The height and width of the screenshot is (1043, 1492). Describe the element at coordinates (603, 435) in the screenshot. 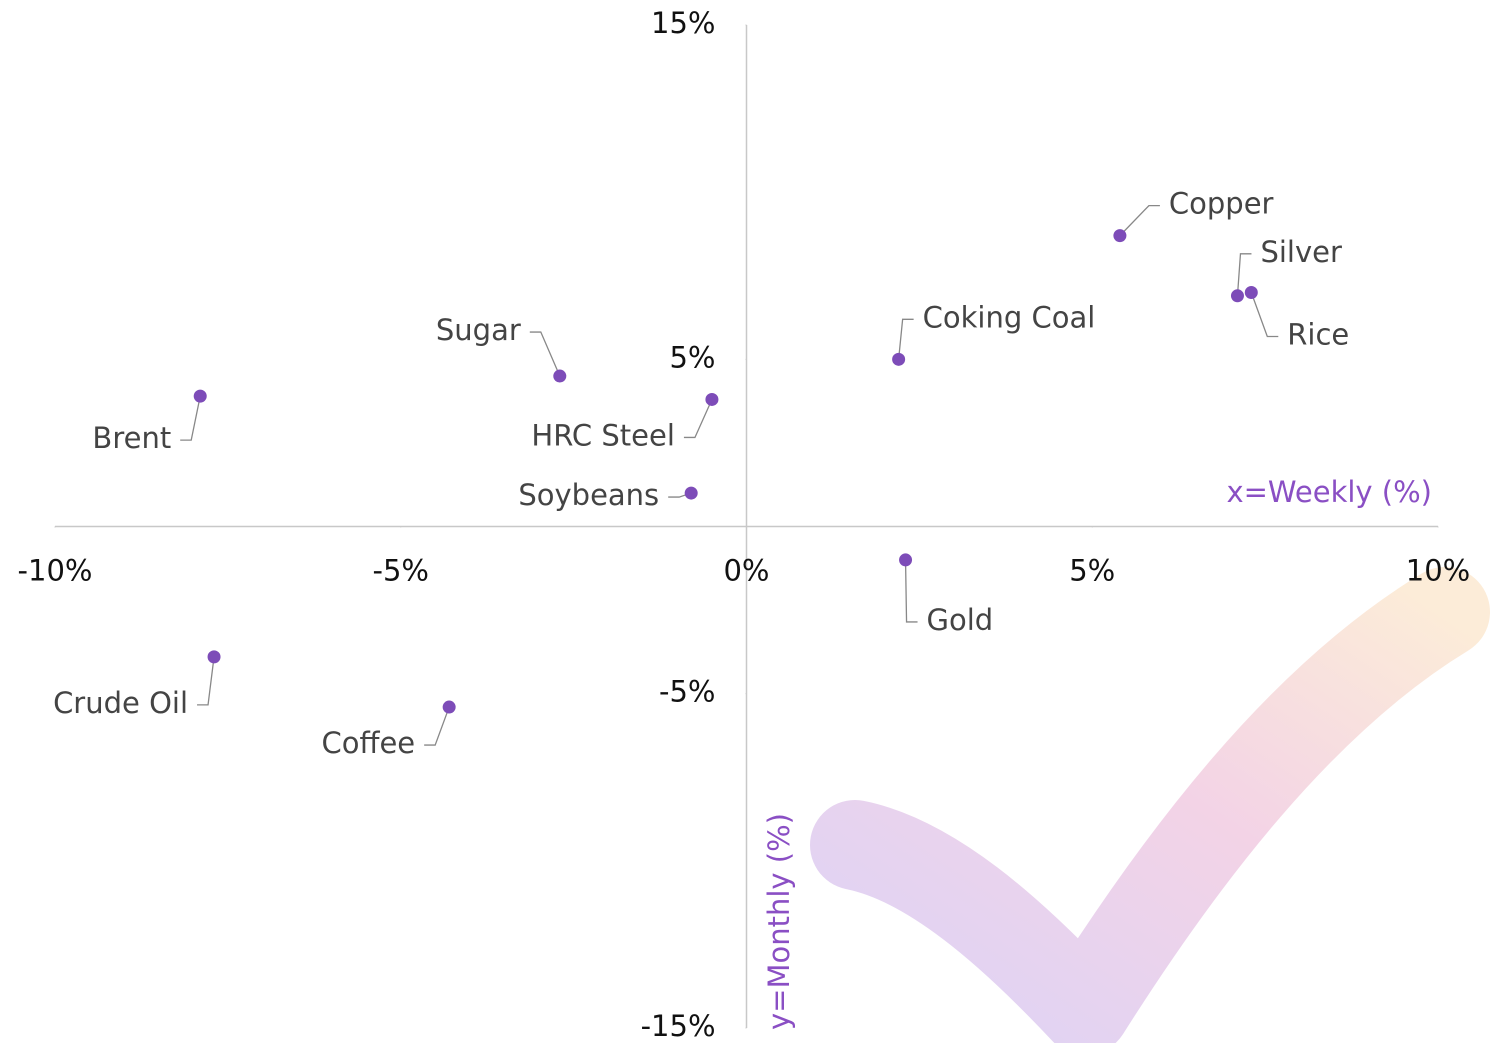

I see `point-label: HRC Steel` at that location.